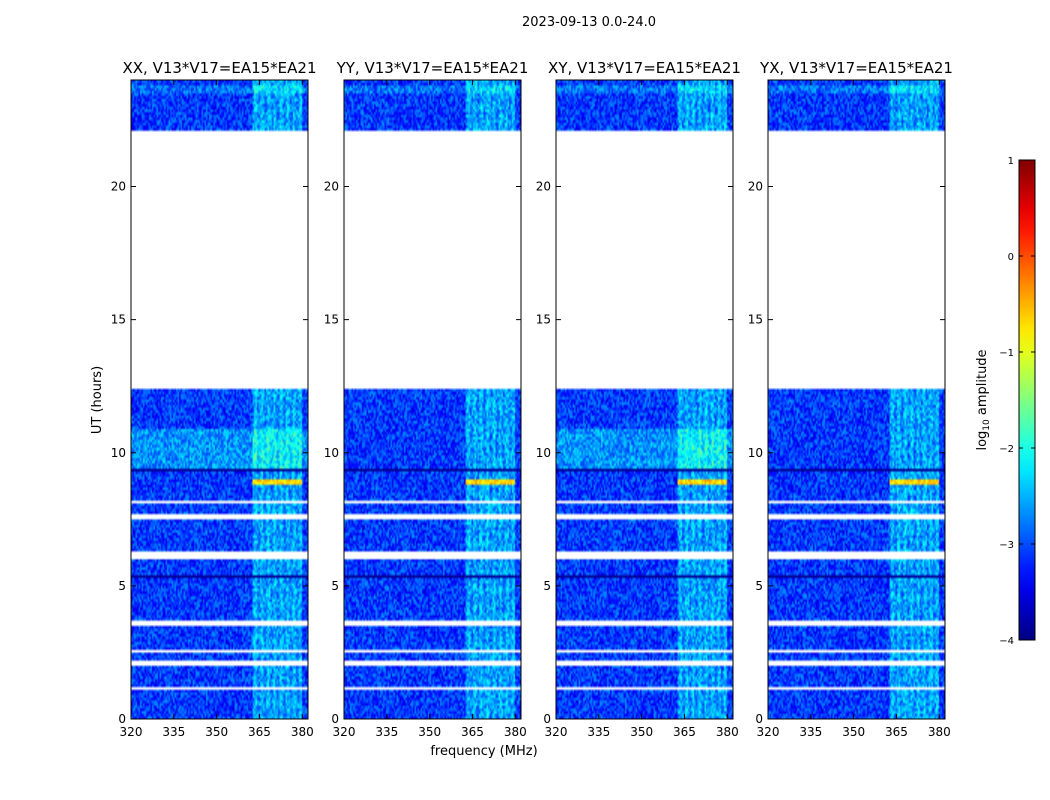 Image resolution: width=1050 pixels, height=800 pixels. I want to click on colorbar-gradient, so click(1027, 400).